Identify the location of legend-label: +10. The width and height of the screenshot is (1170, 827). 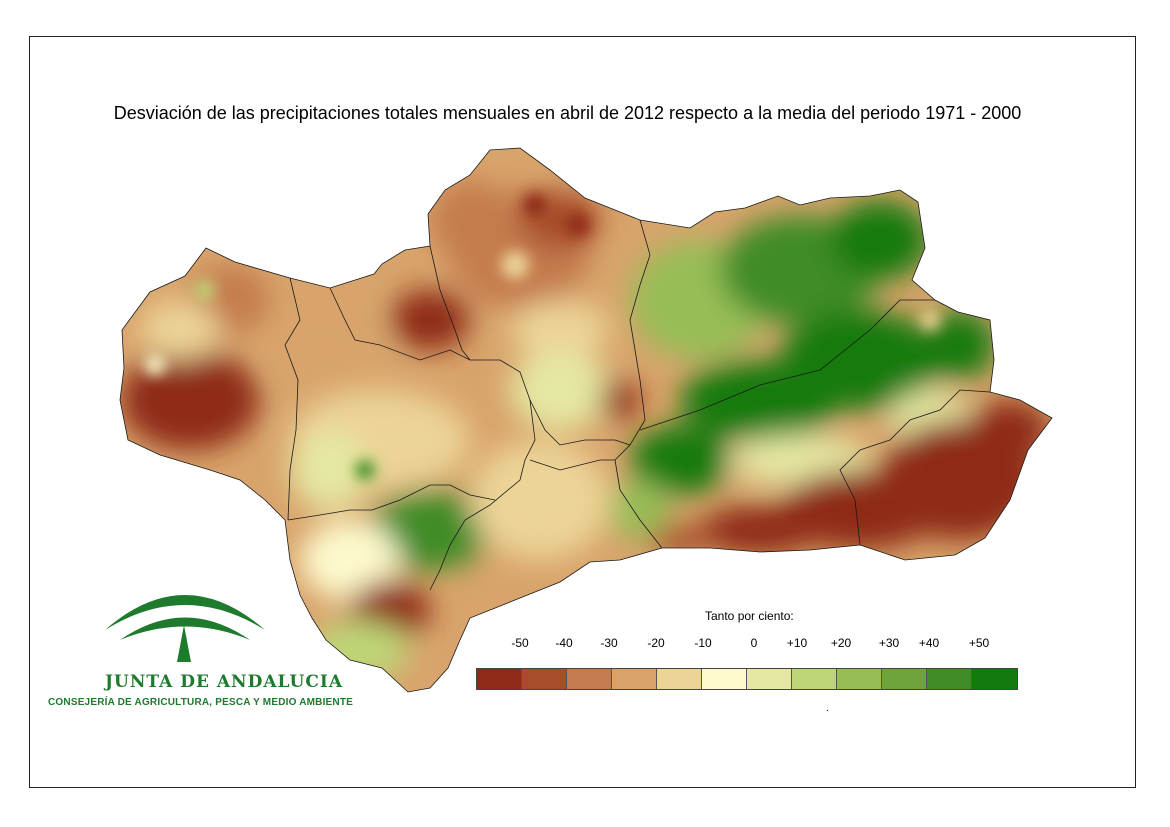
(797, 643).